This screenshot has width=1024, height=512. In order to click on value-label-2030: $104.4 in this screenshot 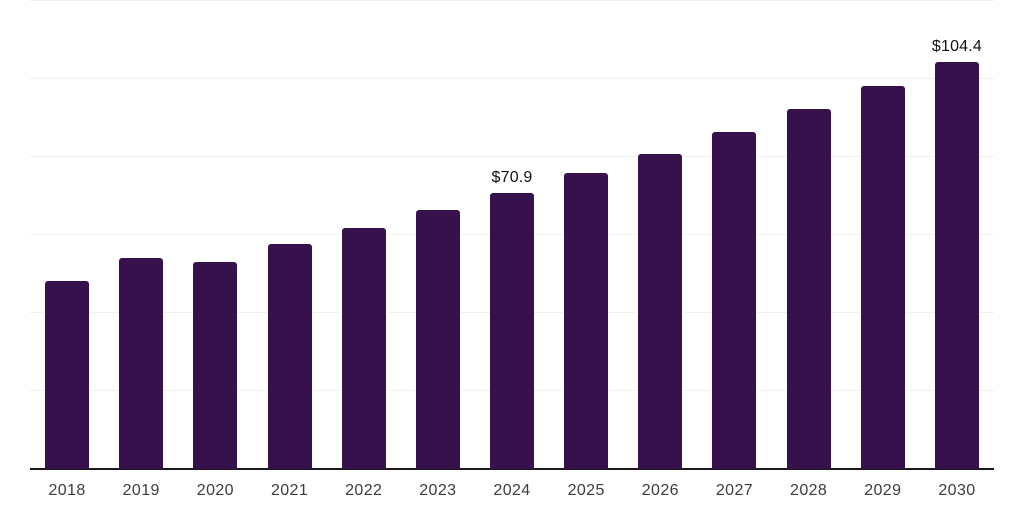, I will do `click(957, 46)`.